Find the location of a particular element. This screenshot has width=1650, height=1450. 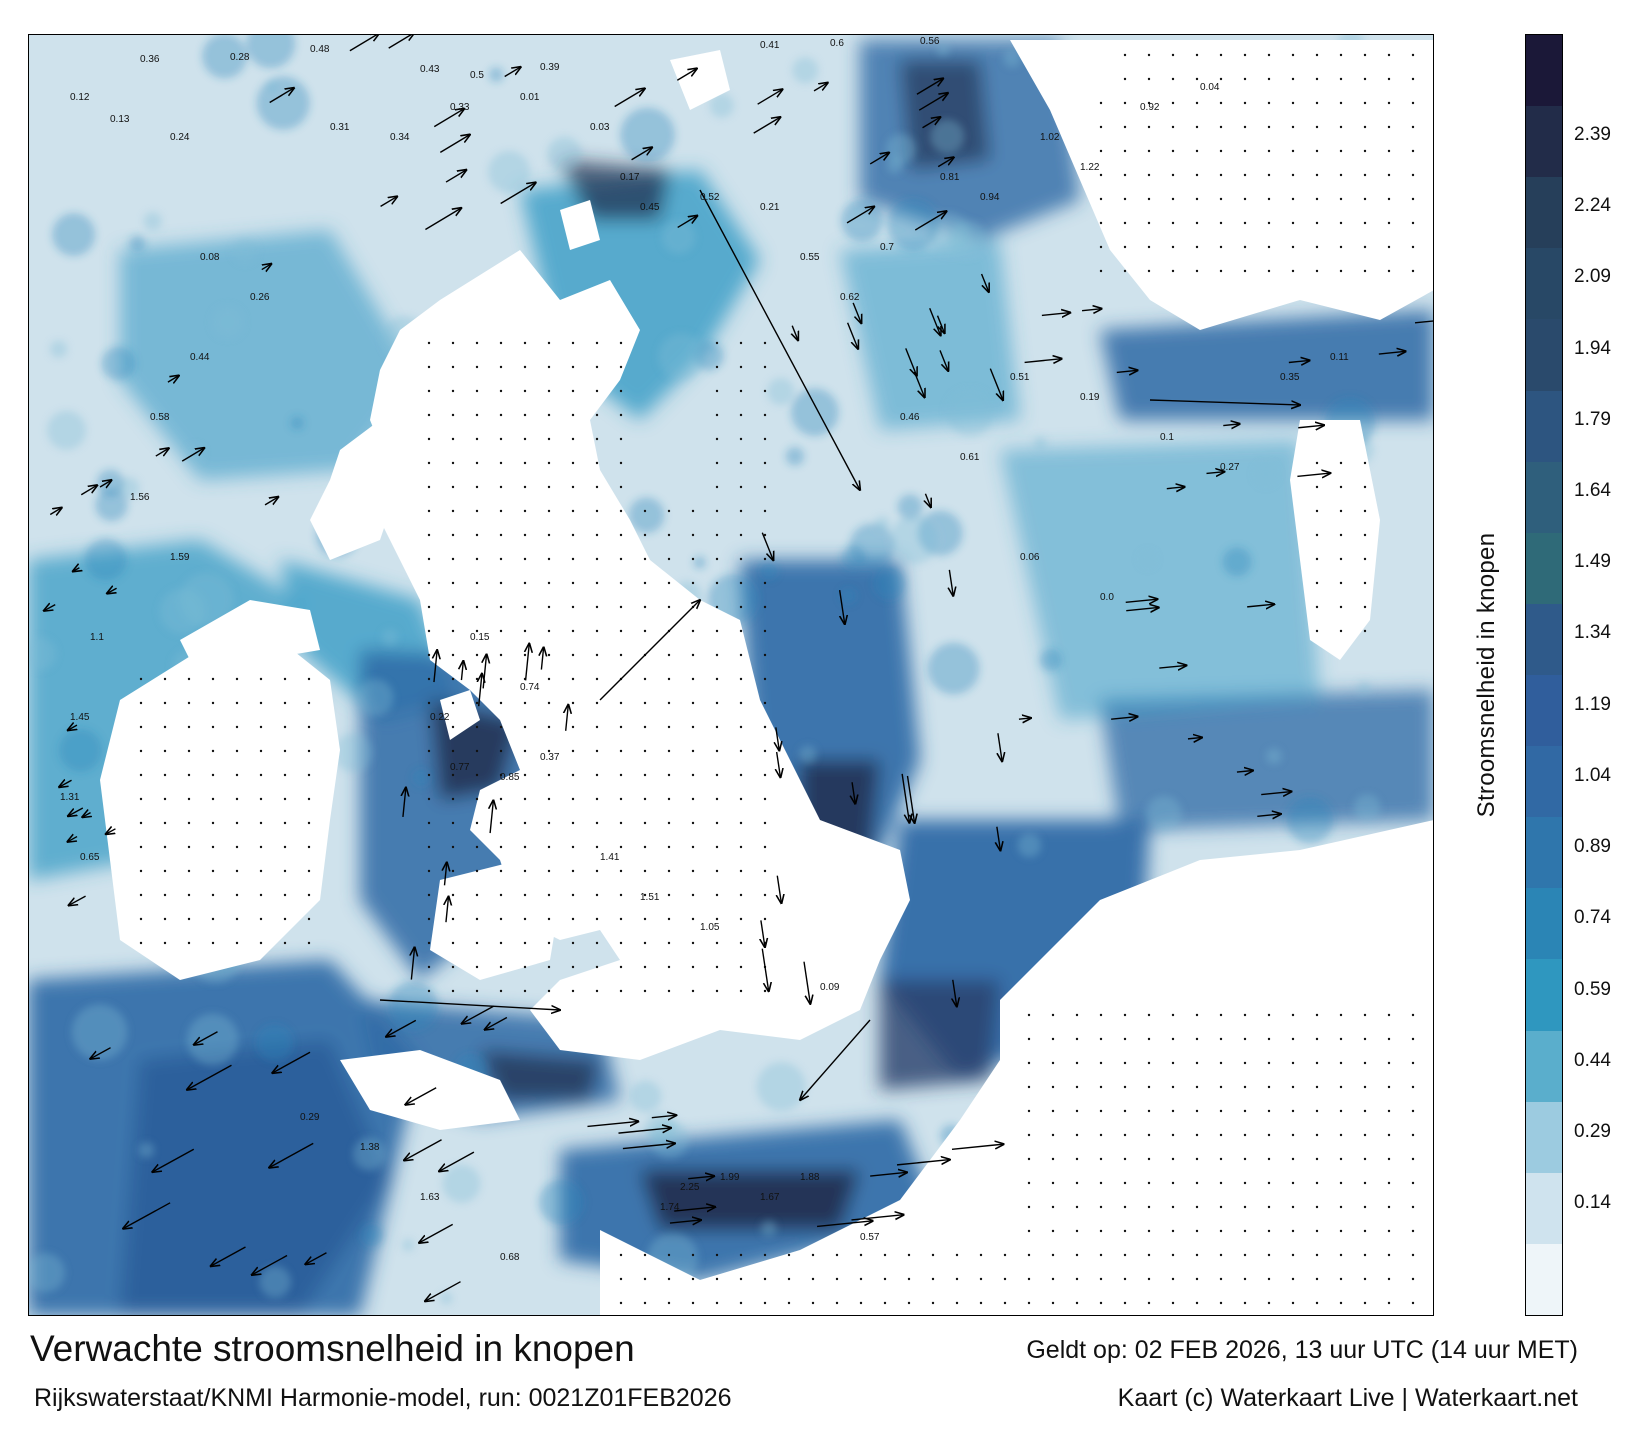

speed-value-label: 0.27 is located at coordinates (1230, 467).